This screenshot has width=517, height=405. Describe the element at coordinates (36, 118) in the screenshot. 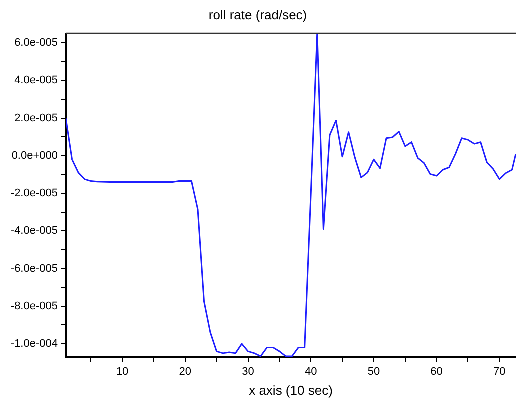

I see `y-tick-label: 2.0e-005` at that location.